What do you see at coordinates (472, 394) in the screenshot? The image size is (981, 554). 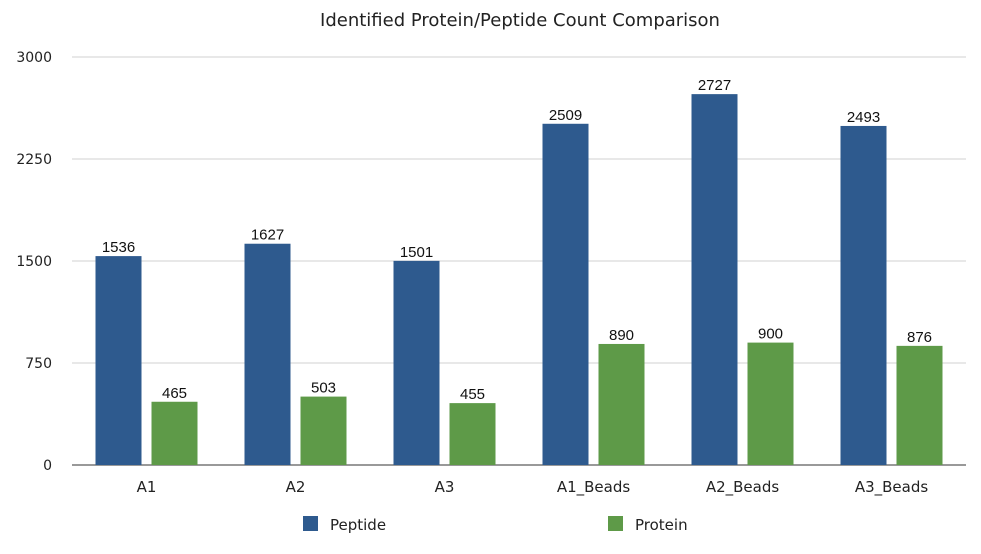 I see `data-label: 455` at bounding box center [472, 394].